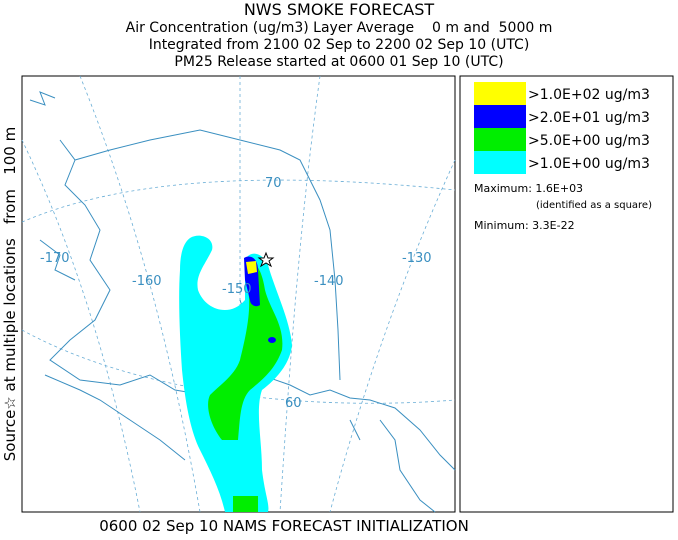  I want to click on map-label: 60, so click(293, 403).